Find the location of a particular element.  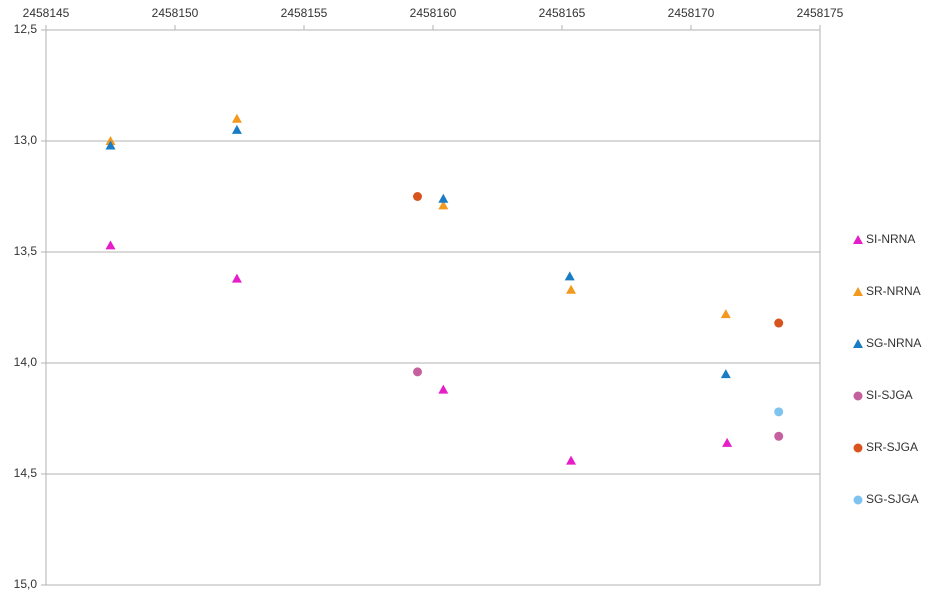

y-tick-label: 13,0 is located at coordinates (26, 140).